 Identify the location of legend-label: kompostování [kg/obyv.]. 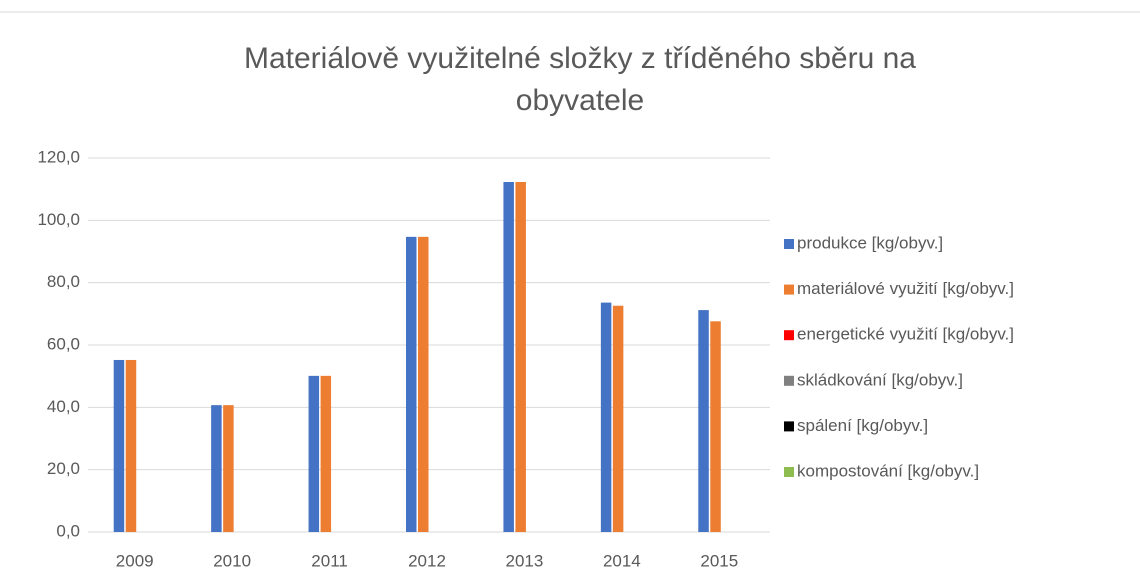
(888, 470).